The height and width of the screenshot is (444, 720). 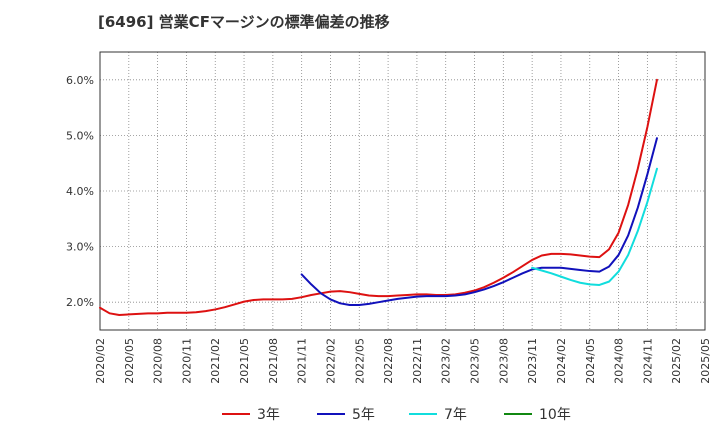 I want to click on x-tick-label: 2024/02, so click(x=561, y=361).